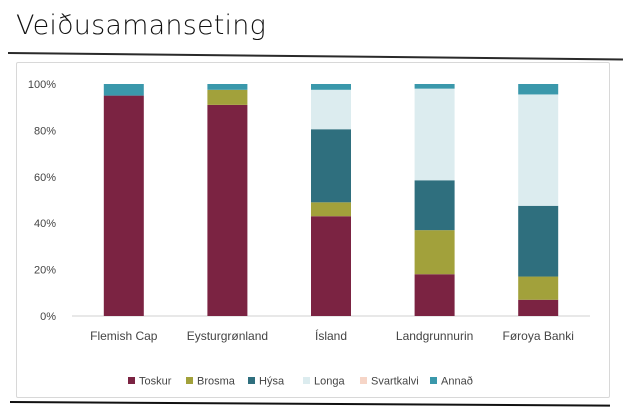 The image size is (623, 415). Describe the element at coordinates (45, 271) in the screenshot. I see `y-tick-label: 20%` at that location.